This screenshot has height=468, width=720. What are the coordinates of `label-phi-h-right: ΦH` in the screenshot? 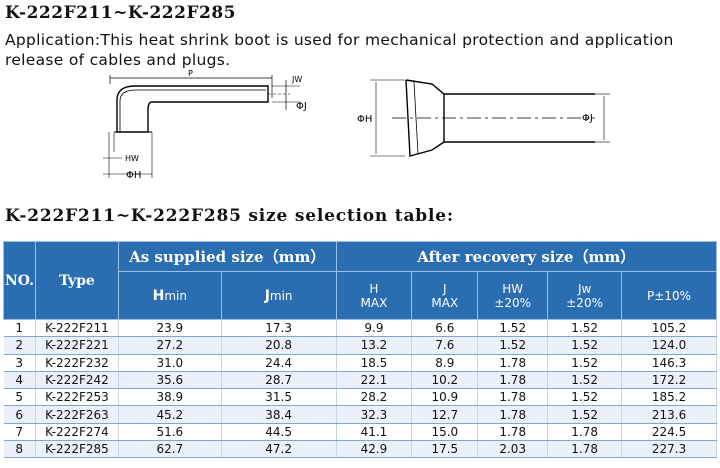 It's located at (364, 119).